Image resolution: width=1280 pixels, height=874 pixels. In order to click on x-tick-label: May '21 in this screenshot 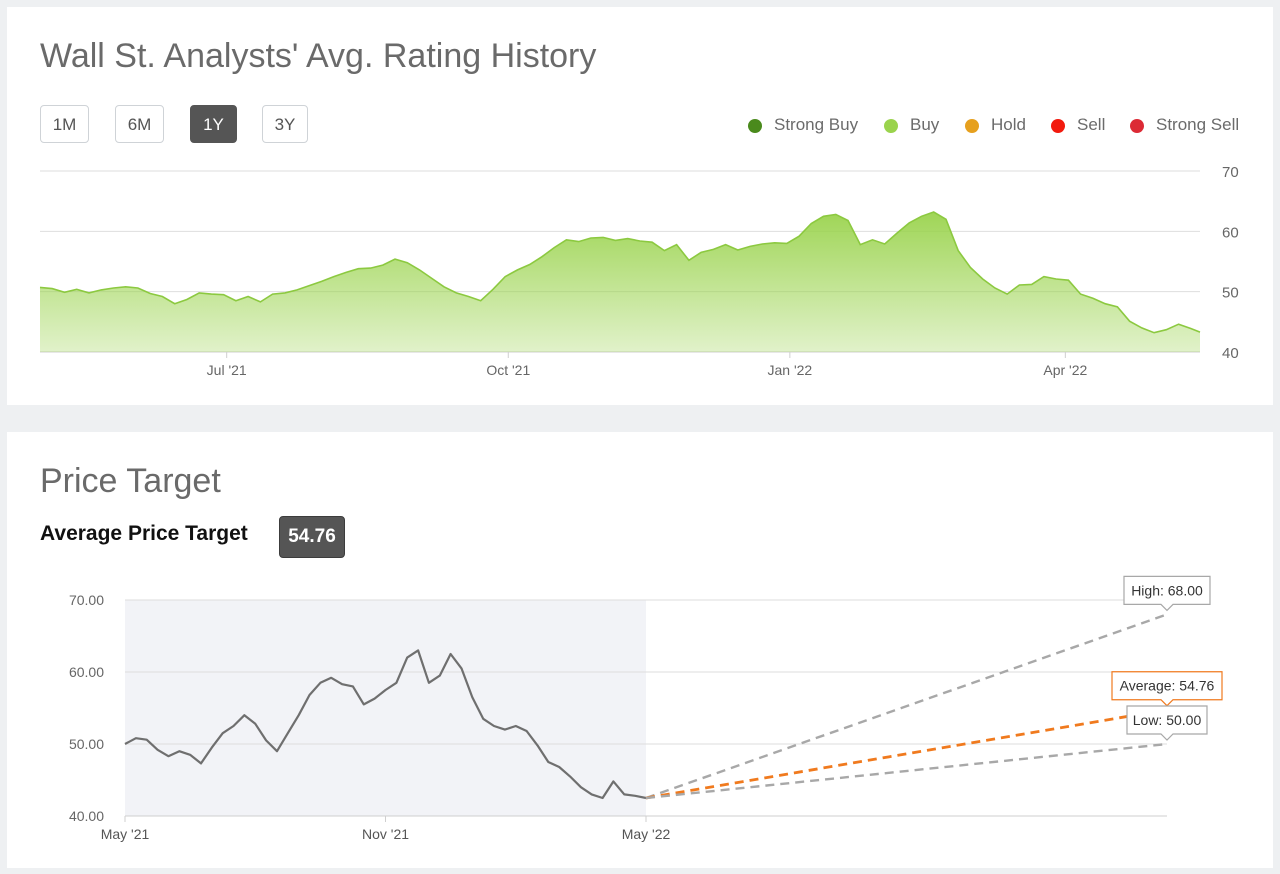, I will do `click(125, 834)`.